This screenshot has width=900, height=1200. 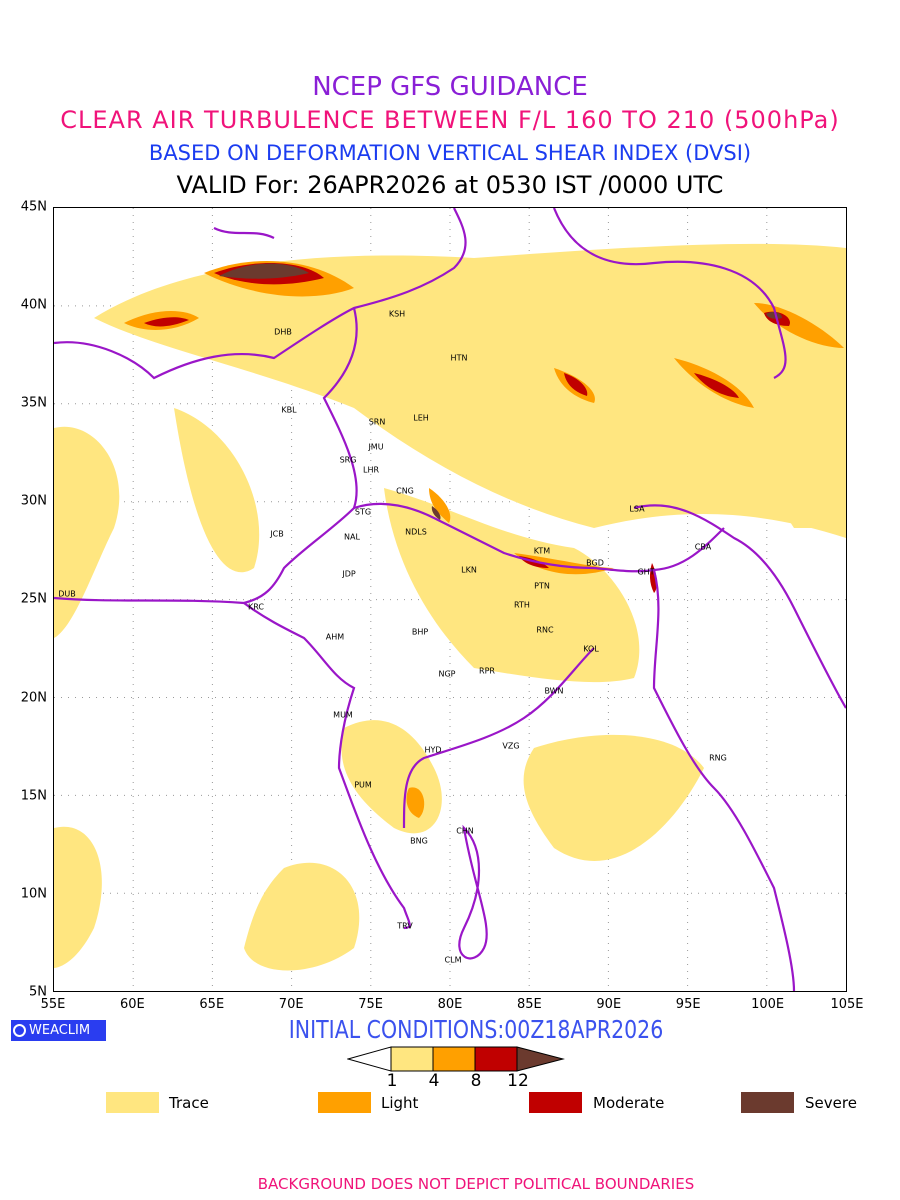 I want to click on colorbar-label: 12, so click(x=518, y=1081).